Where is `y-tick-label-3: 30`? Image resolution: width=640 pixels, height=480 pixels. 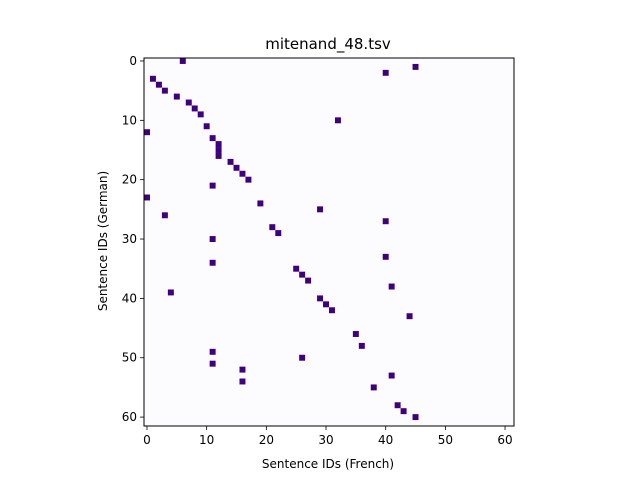 y-tick-label-3: 30 is located at coordinates (129, 239).